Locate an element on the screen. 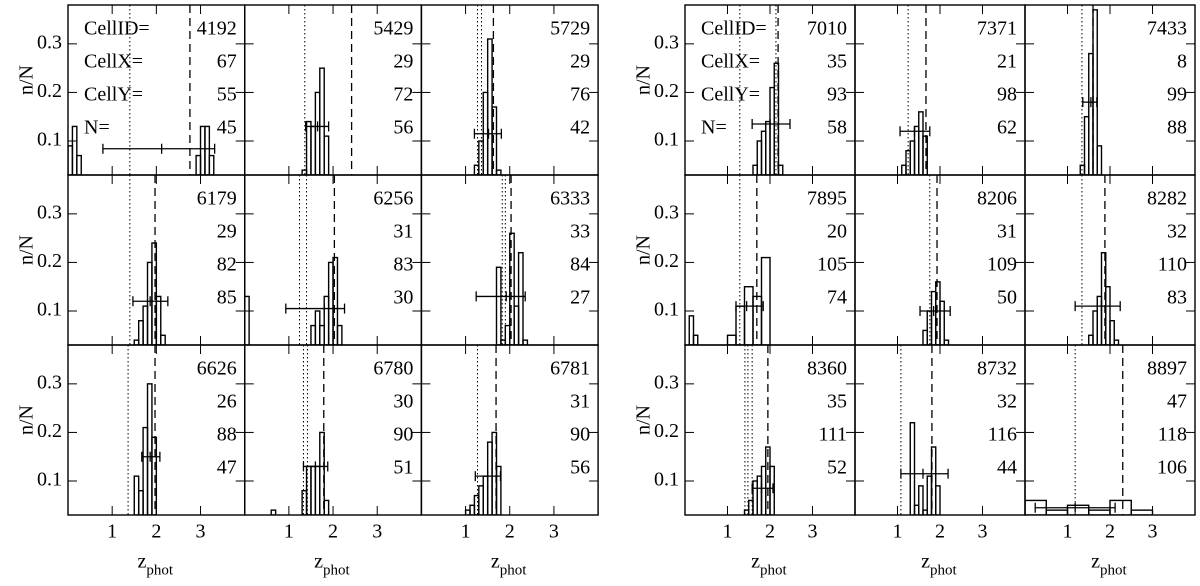 Image resolution: width=1200 pixels, height=586 pixels. panel: 1 2 3 6781 31 90 56 z phot is located at coordinates (509, 461).